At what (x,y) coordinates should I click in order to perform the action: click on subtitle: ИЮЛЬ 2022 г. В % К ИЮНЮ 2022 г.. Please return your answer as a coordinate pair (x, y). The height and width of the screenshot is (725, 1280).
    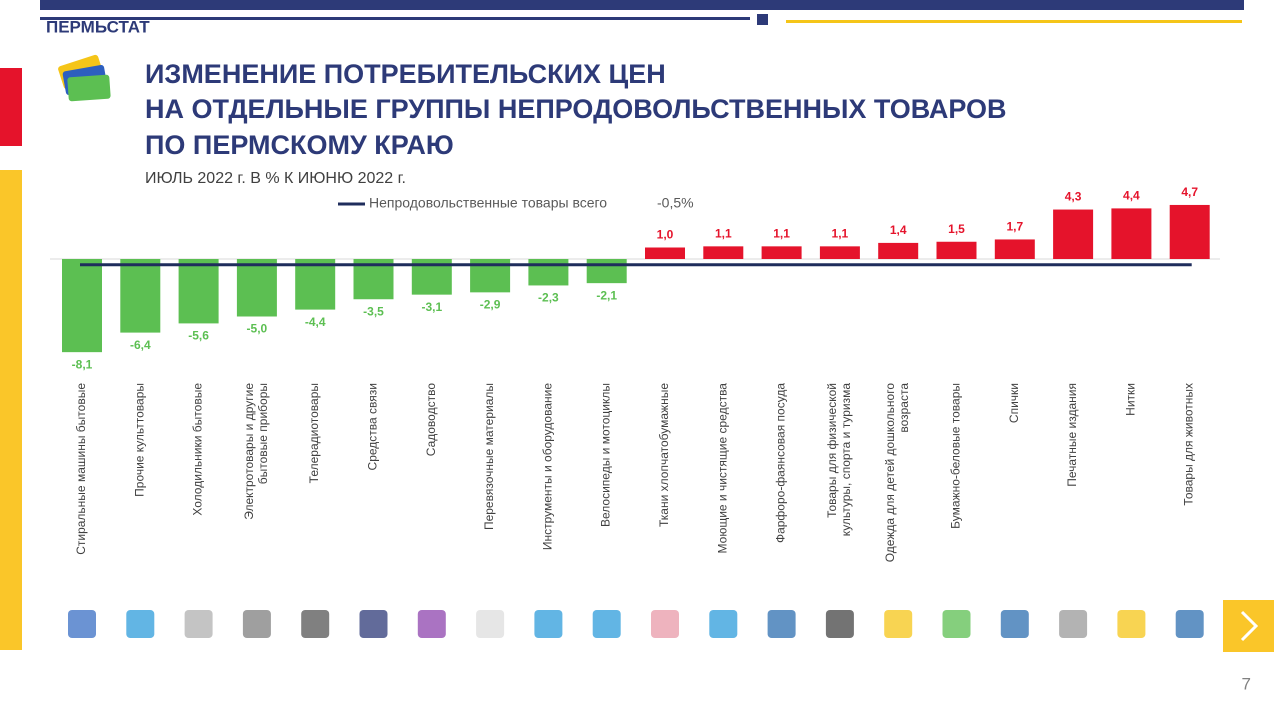
    Looking at the image, I should click on (275, 178).